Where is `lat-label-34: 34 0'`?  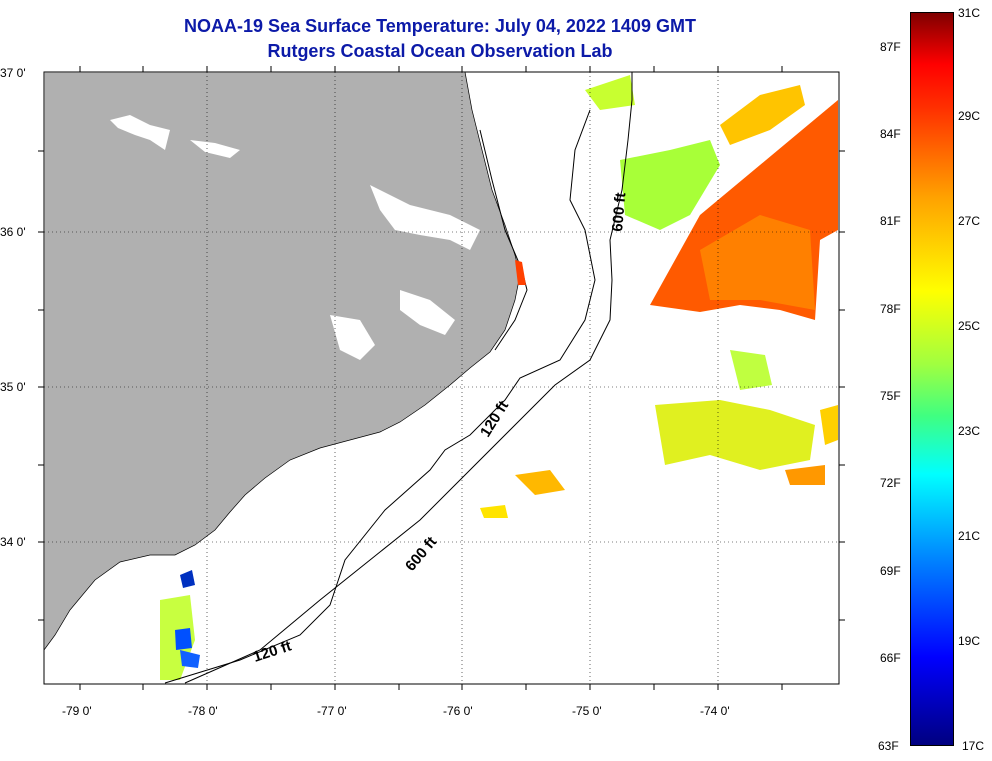
lat-label-34: 34 0' is located at coordinates (13, 542).